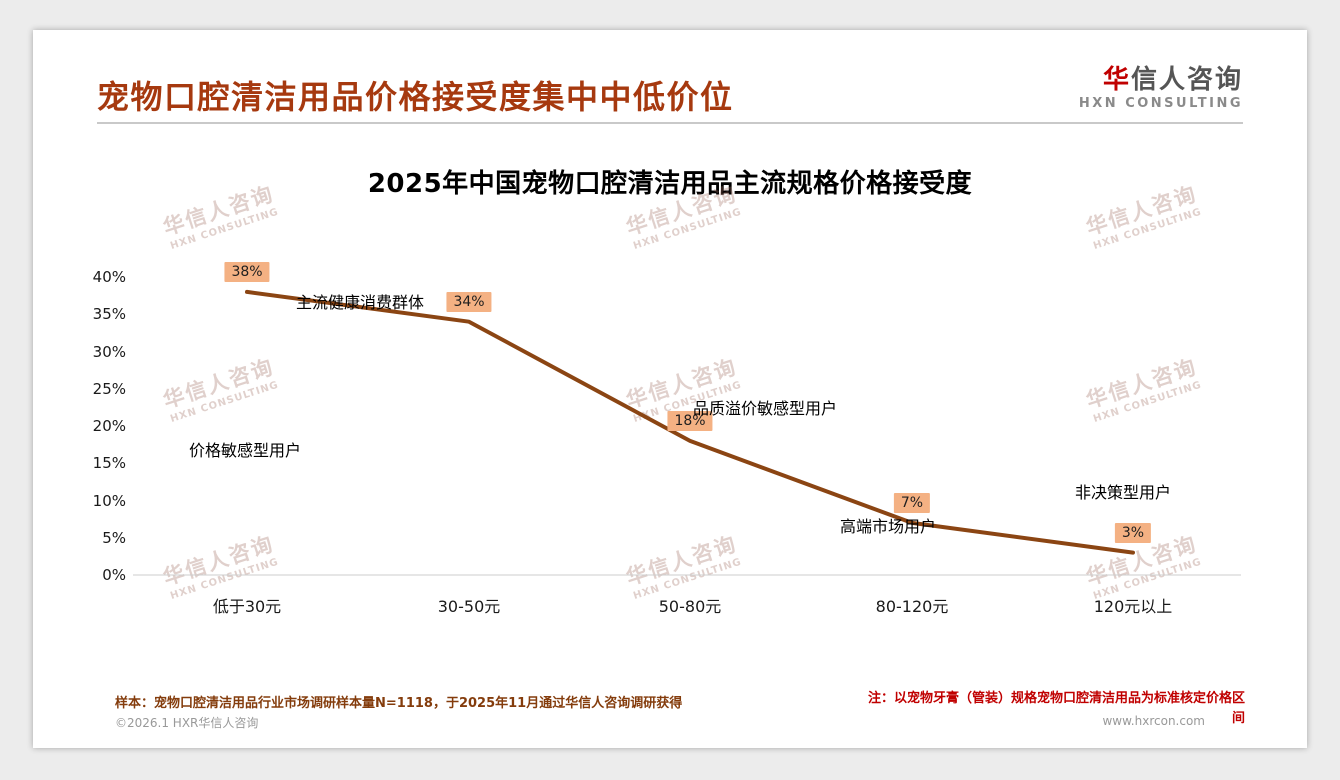  Describe the element at coordinates (109, 500) in the screenshot. I see `y-axis-tick-label: 10%` at that location.